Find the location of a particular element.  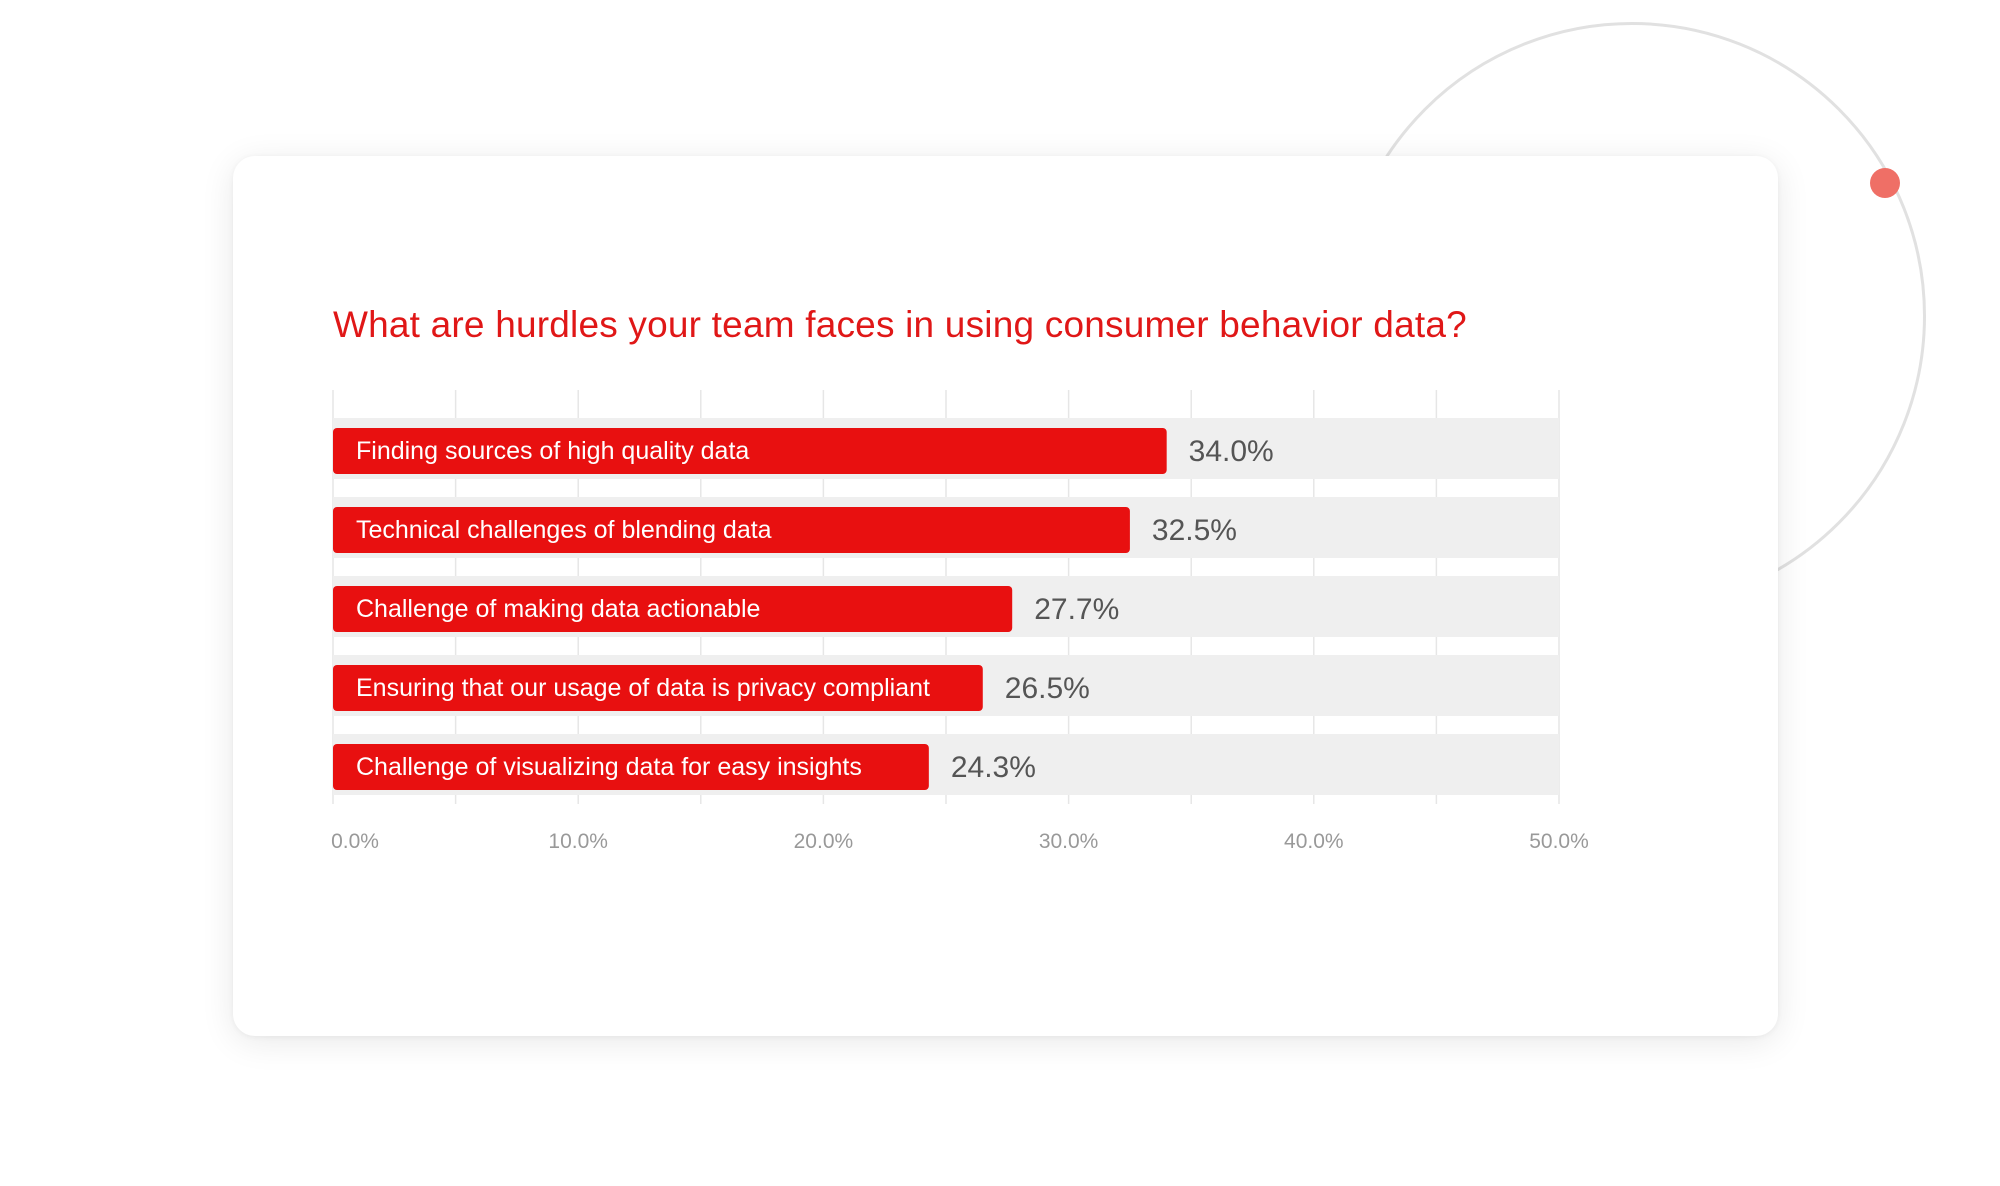

x-tick-label: 10.0% is located at coordinates (578, 841).